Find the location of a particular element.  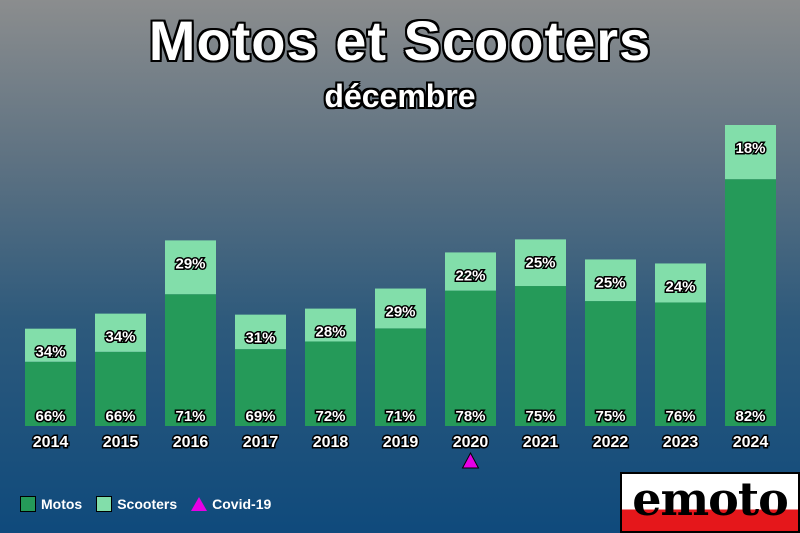

x-tick-label-2017: 2017 is located at coordinates (261, 442).